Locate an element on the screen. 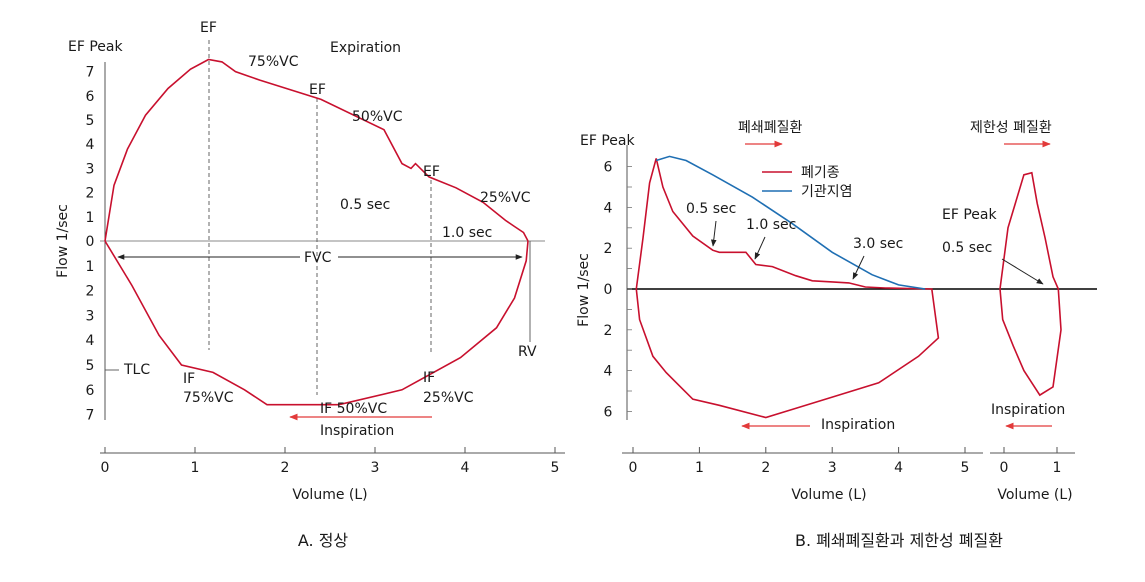 Image resolution: width=1145 pixels, height=582 pixels. panel-b-05sec: 0.5 sec is located at coordinates (711, 209).